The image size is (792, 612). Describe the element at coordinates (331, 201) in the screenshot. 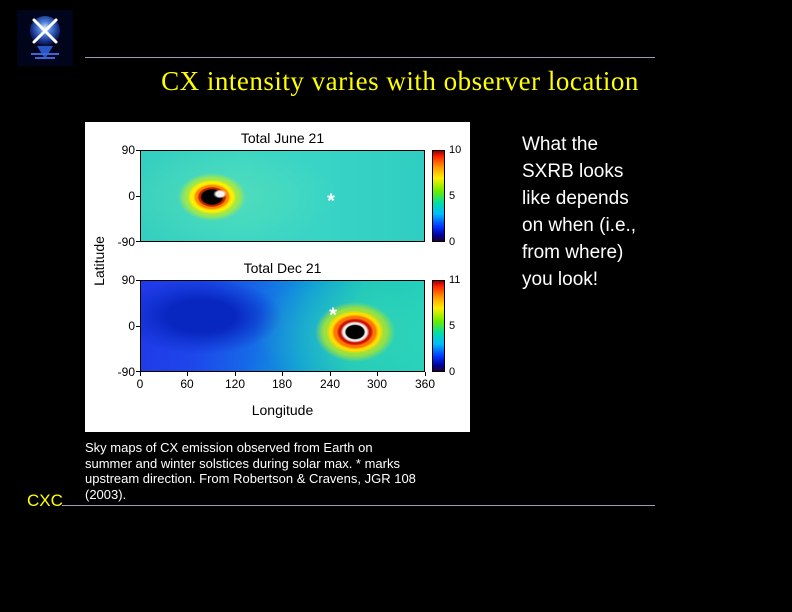

I see `june-upstream-marker: *` at that location.